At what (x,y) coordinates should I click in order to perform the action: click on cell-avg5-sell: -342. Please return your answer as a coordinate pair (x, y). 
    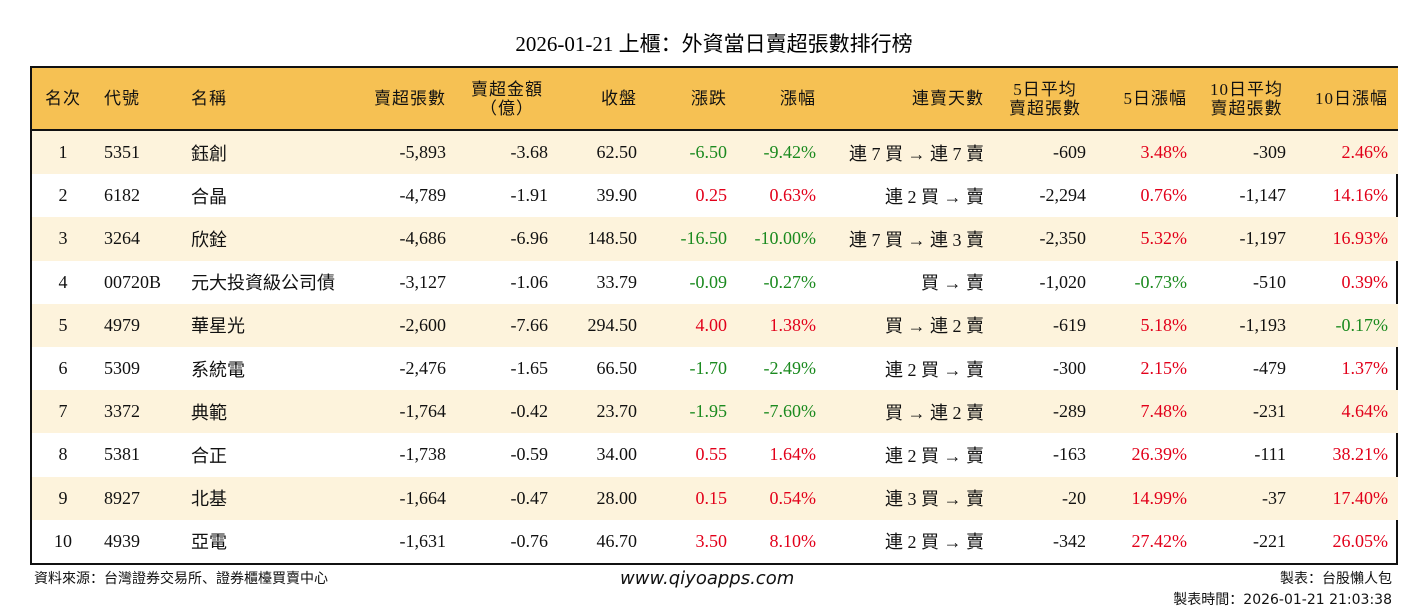
    Looking at the image, I should click on (1069, 540).